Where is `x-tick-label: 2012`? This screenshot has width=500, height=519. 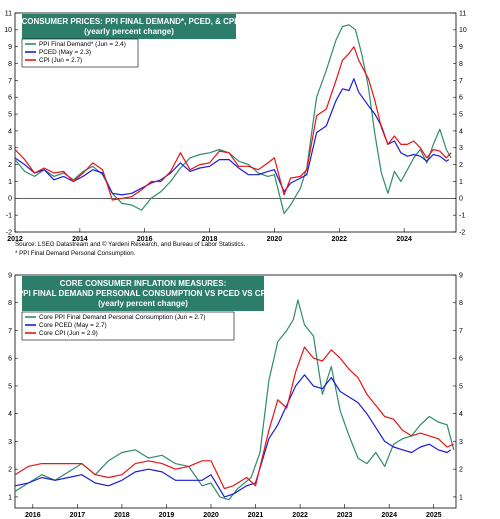 x-tick-label: 2012 is located at coordinates (15, 239).